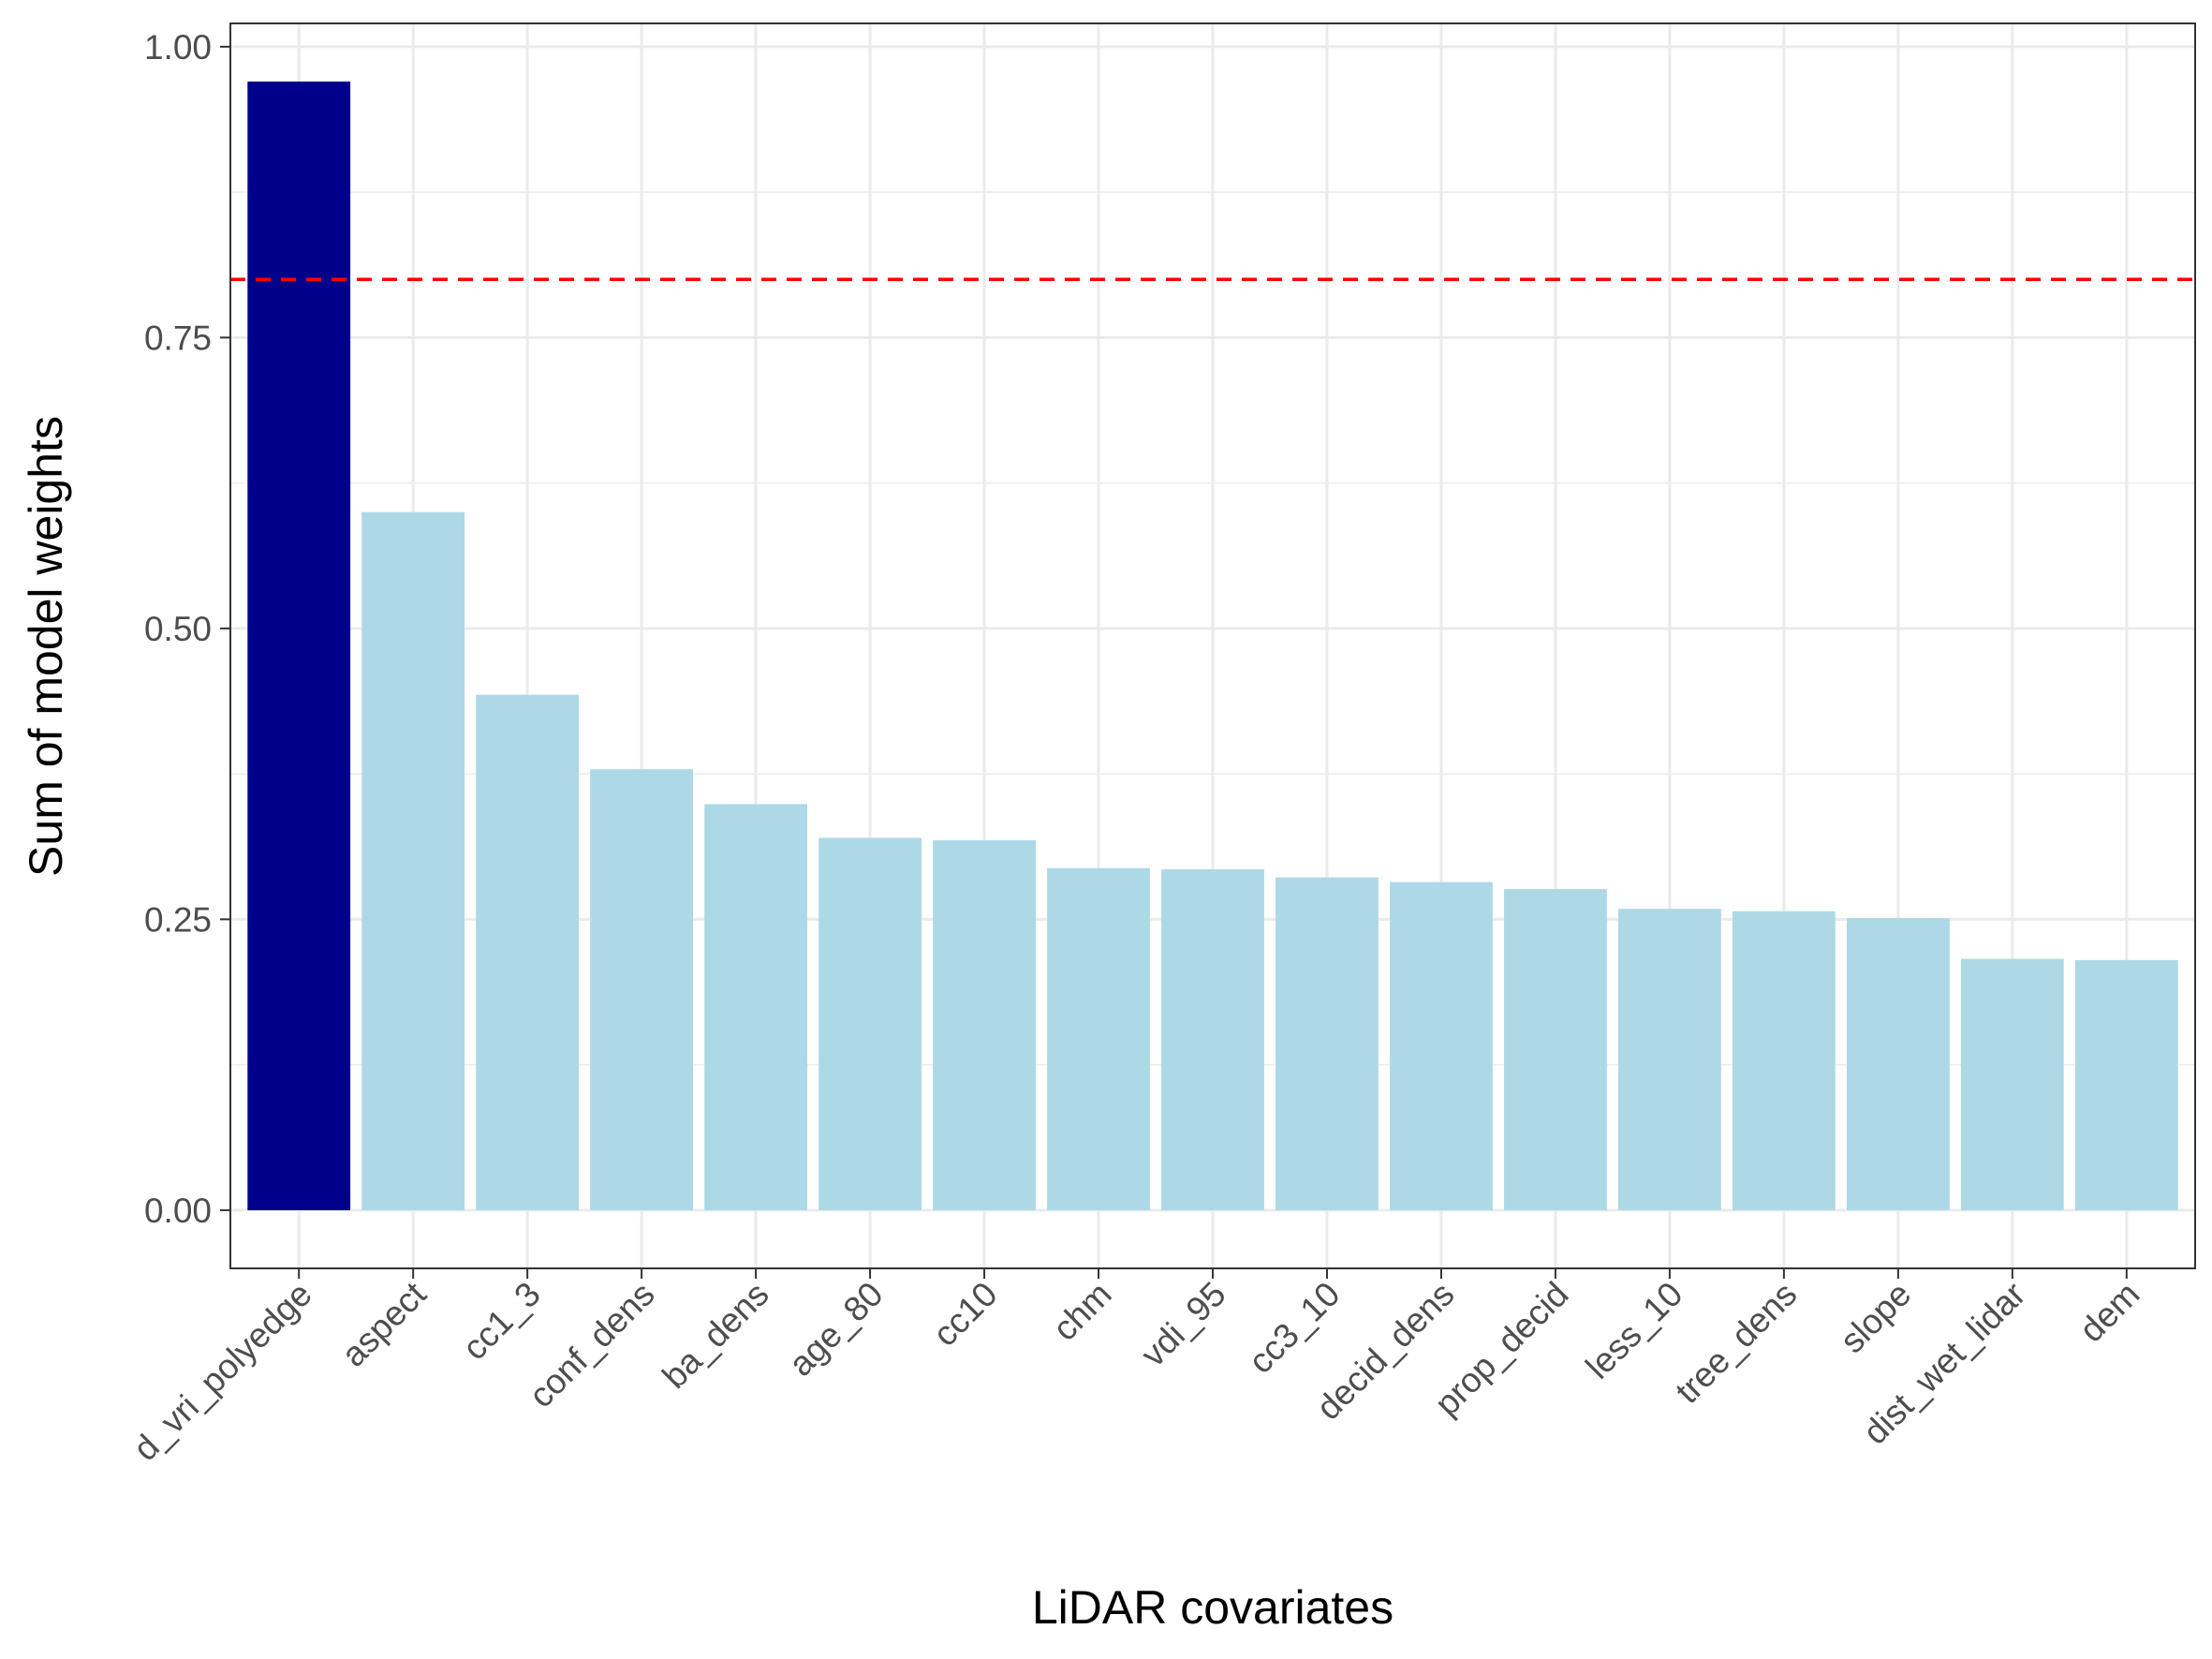 This screenshot has width=2212, height=1659. I want to click on bar-ba_dens, so click(755, 1007).